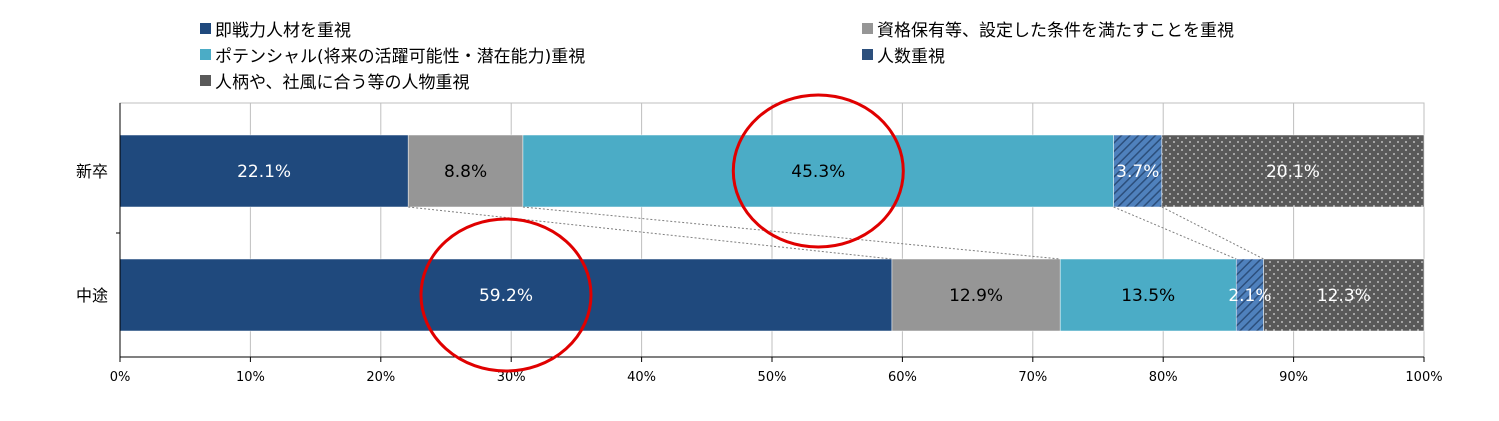 The width and height of the screenshot is (1499, 421). I want to click on legend-item: 人柄や、社風に合う等の人物重視, so click(335, 80).